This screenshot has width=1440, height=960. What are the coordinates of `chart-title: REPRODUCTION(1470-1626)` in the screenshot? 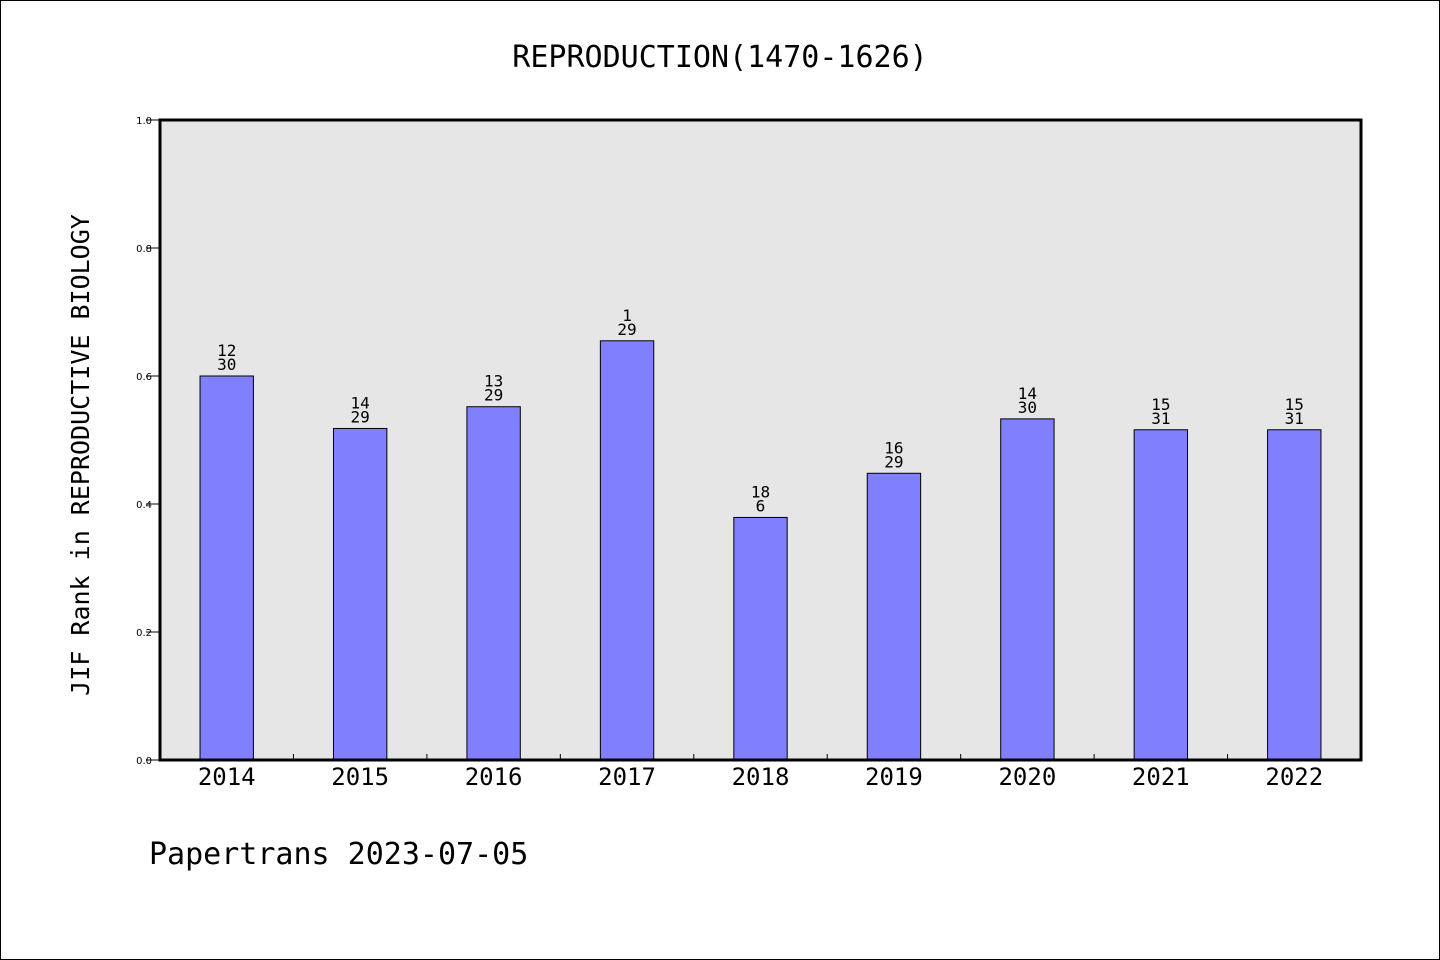 It's located at (719, 57).